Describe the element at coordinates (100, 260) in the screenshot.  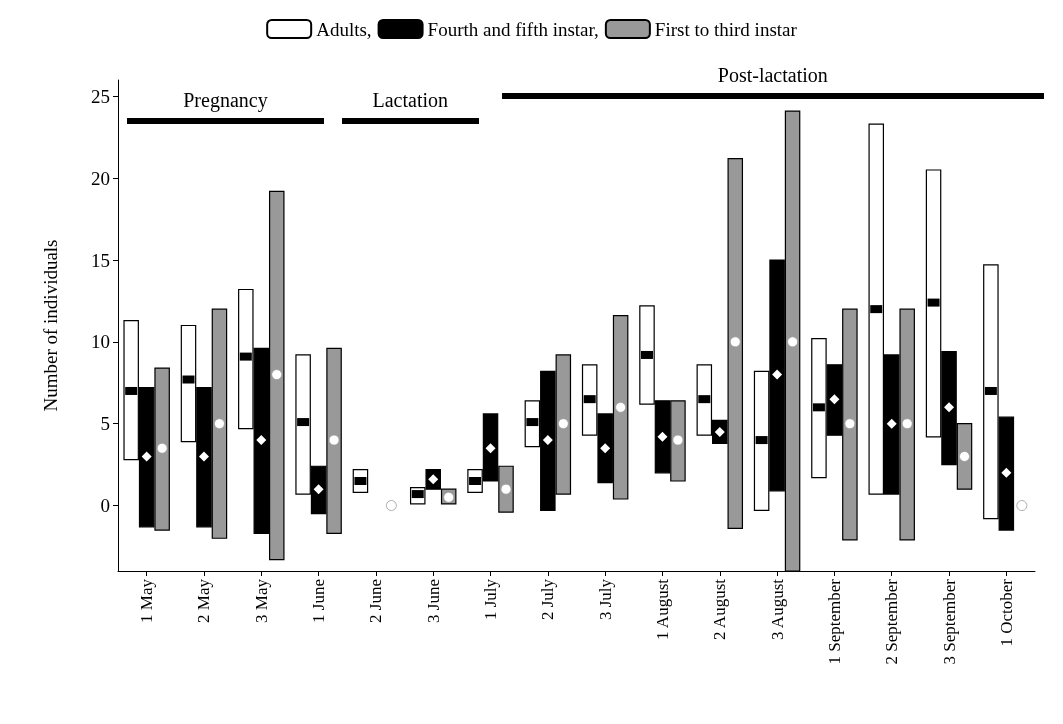
I see `y-tick-label: 15` at that location.